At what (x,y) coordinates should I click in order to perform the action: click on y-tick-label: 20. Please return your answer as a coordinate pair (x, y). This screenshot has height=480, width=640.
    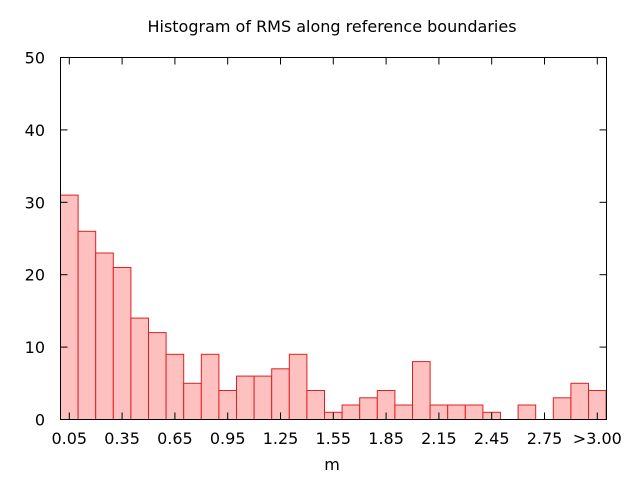
    Looking at the image, I should click on (35, 275).